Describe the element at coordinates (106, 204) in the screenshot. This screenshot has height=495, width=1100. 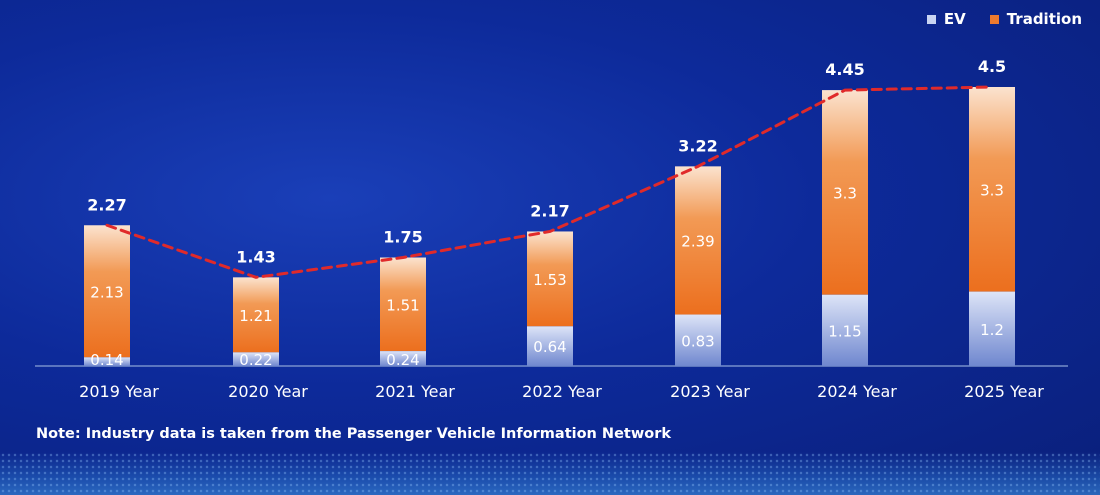
I see `data-label-total: 2.27` at that location.